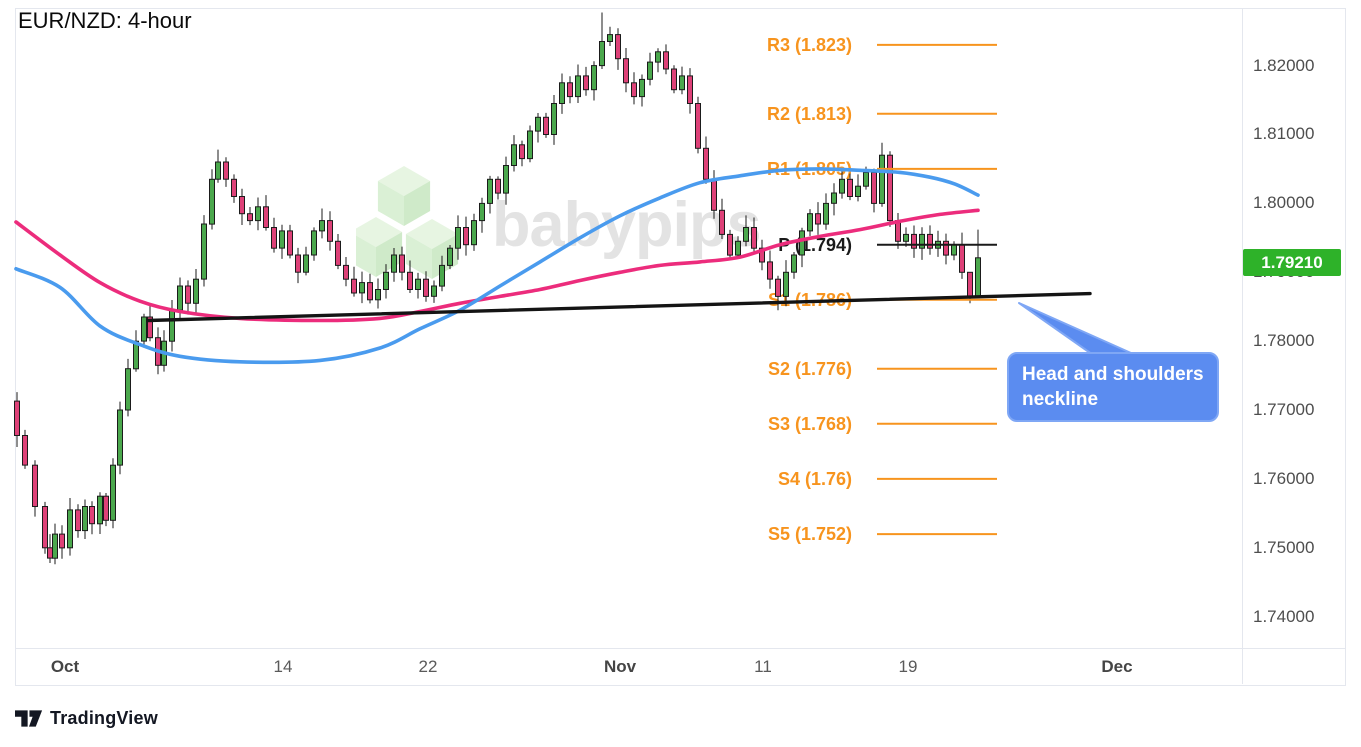 The image size is (1361, 747). I want to click on tradingview-logo-text: TradingView, so click(104, 718).